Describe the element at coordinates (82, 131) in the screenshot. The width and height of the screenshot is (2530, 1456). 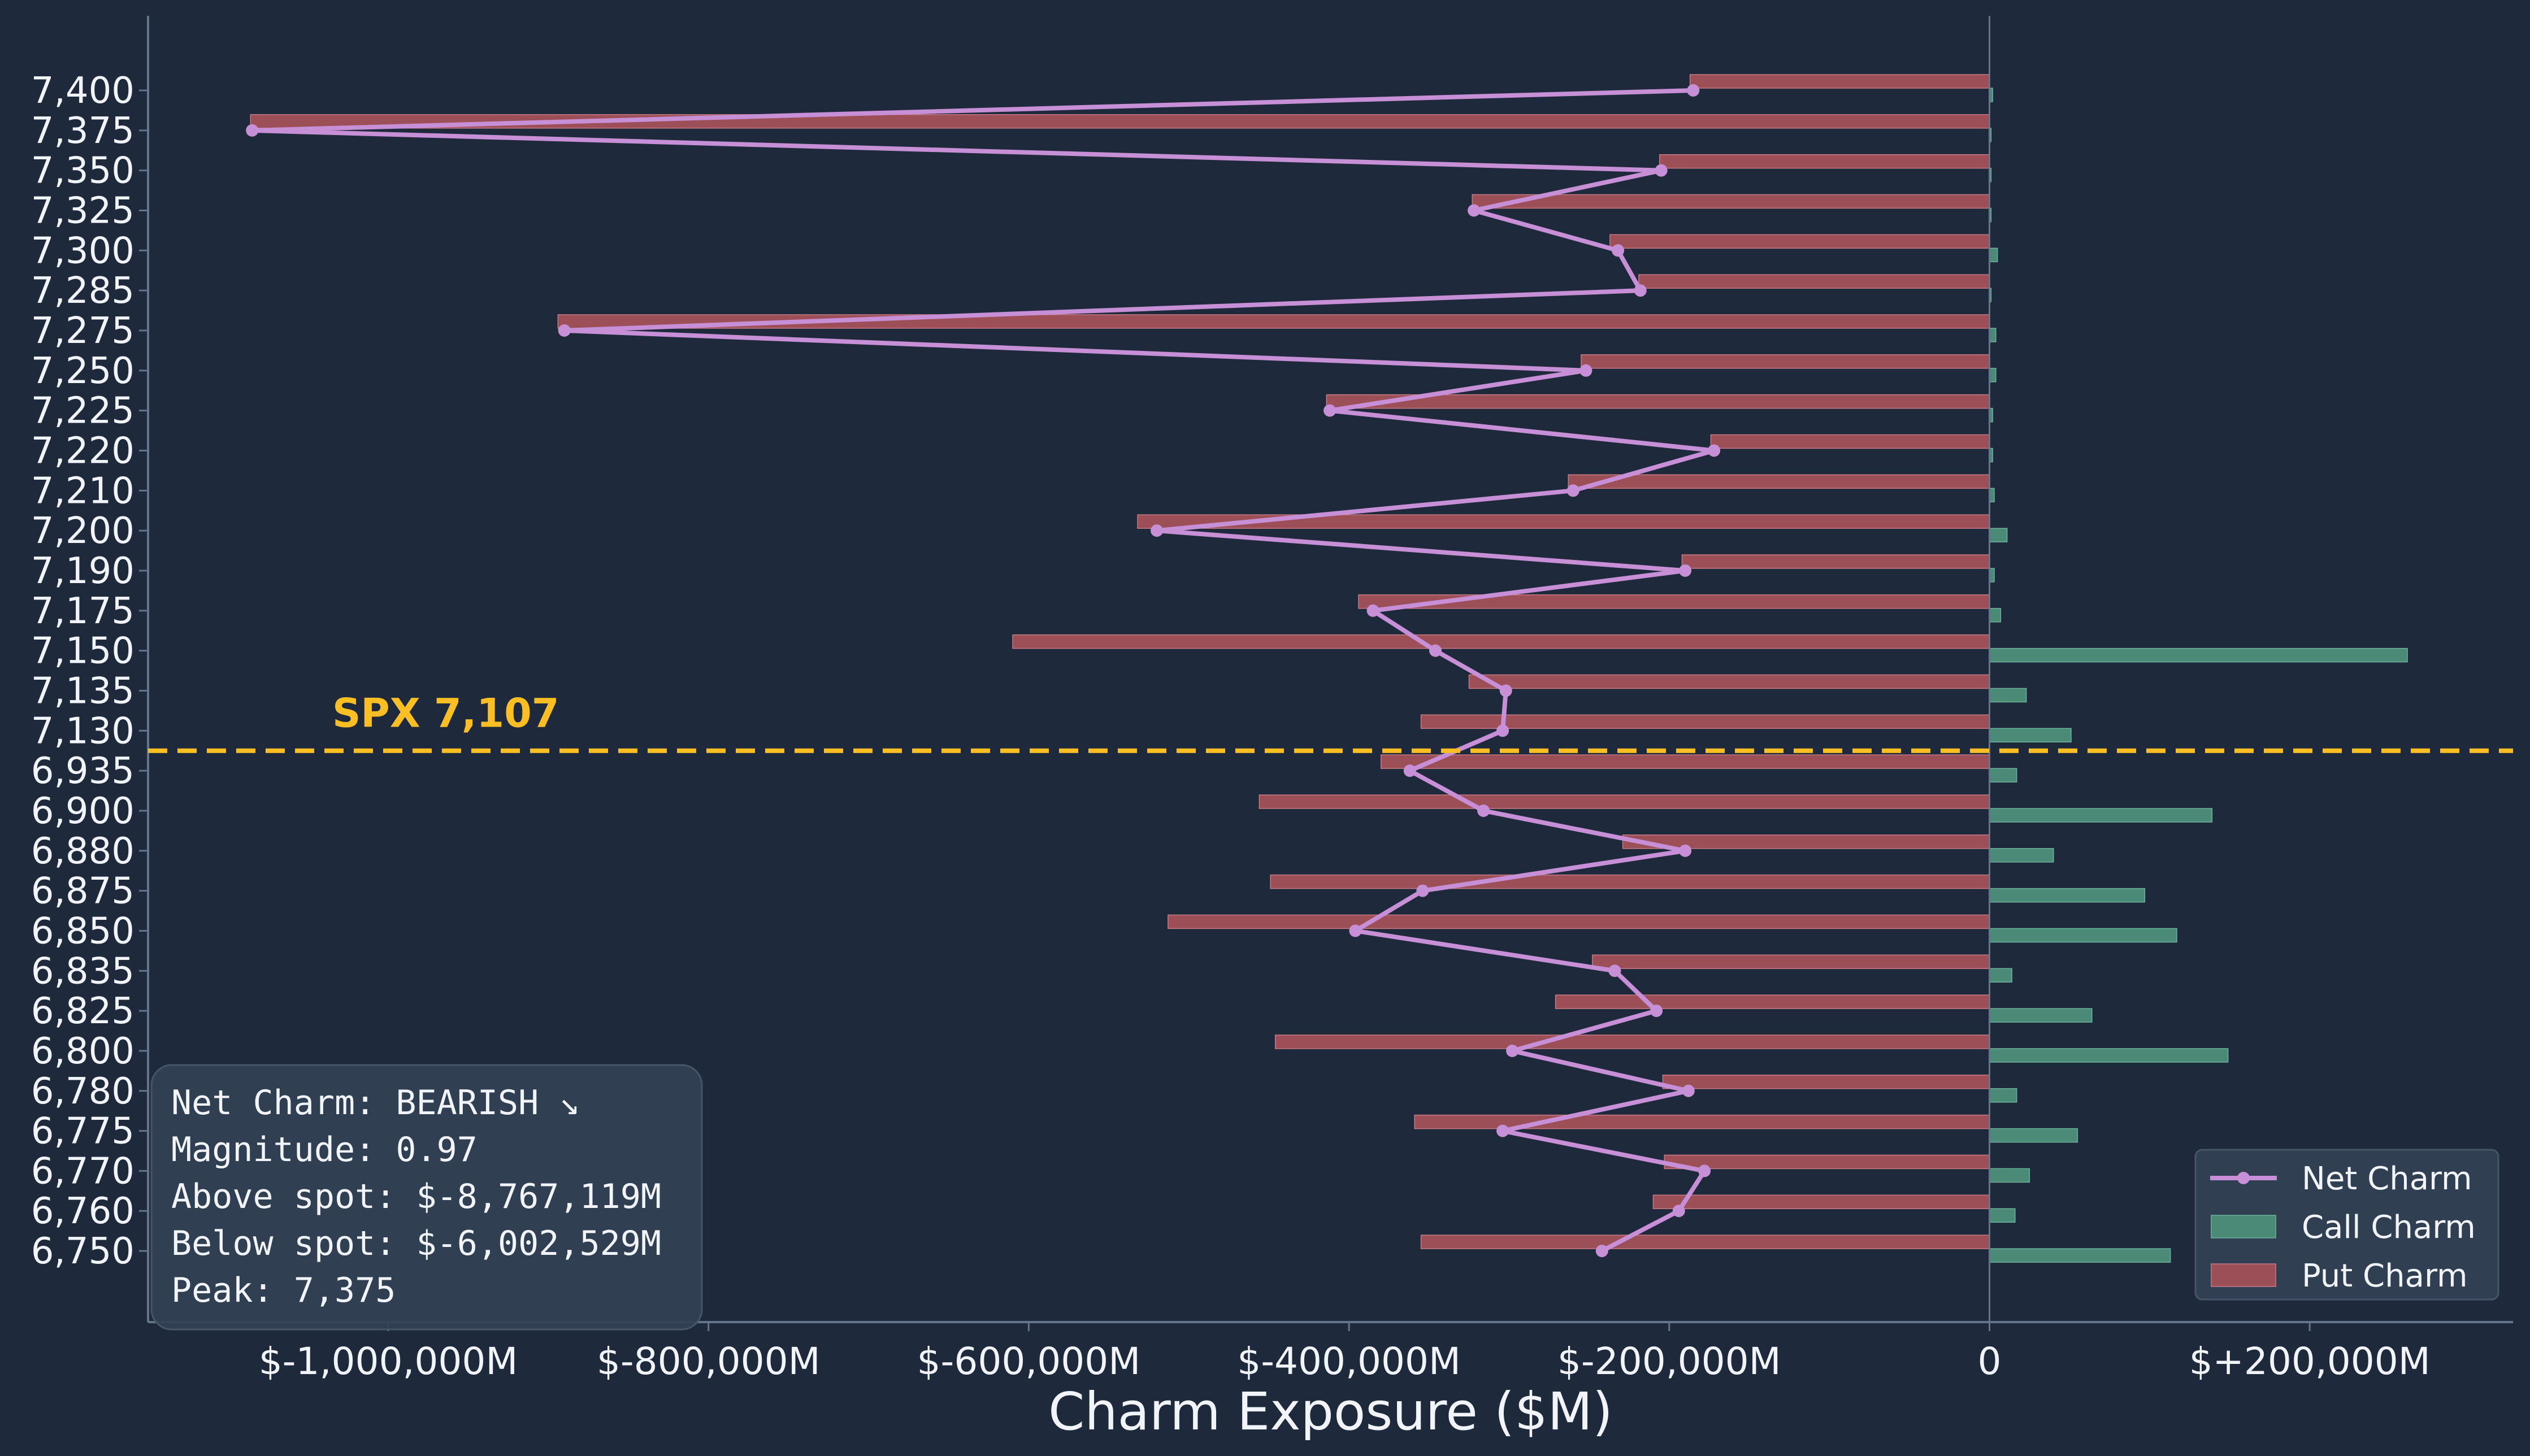
I see `y-tick-label: 7,375` at that location.